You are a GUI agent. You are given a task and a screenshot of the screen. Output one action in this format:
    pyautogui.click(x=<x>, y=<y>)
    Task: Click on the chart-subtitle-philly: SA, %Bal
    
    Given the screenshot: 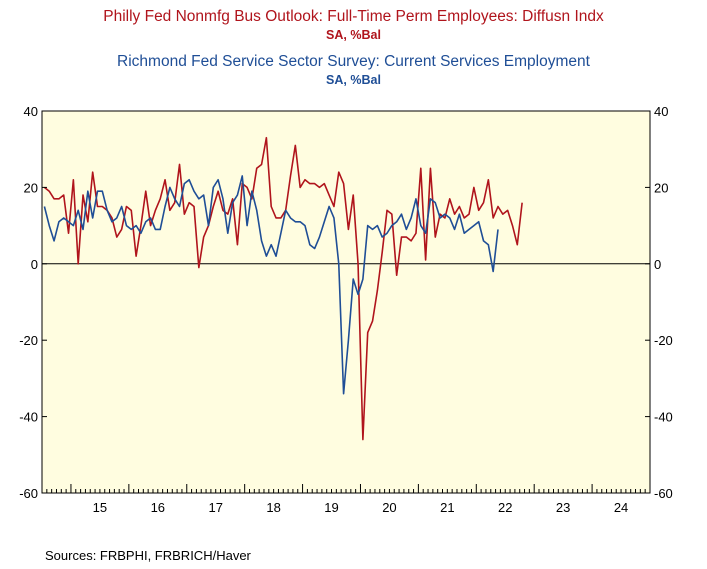 What is the action you would take?
    pyautogui.click(x=353, y=35)
    